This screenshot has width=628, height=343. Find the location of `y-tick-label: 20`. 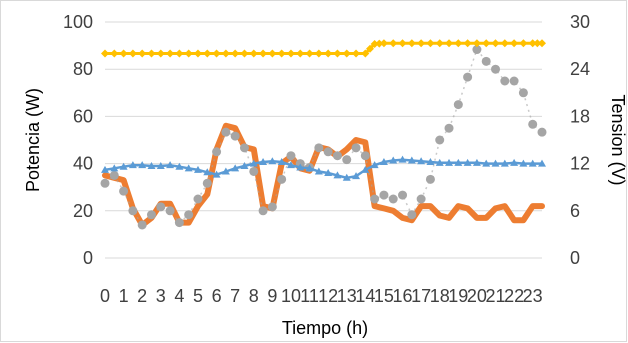

y-tick-label: 20 is located at coordinates (83, 211).